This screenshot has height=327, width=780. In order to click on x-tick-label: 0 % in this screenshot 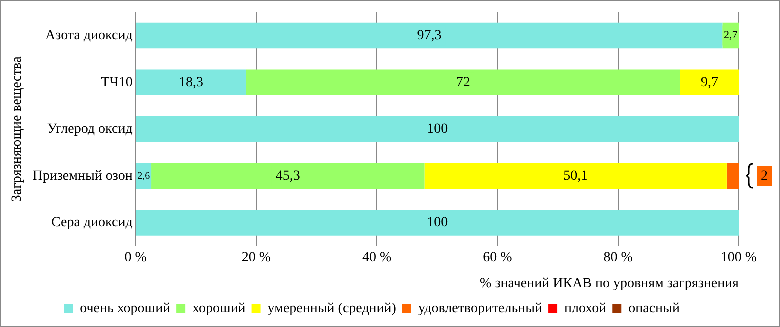, I will do `click(136, 258)`.